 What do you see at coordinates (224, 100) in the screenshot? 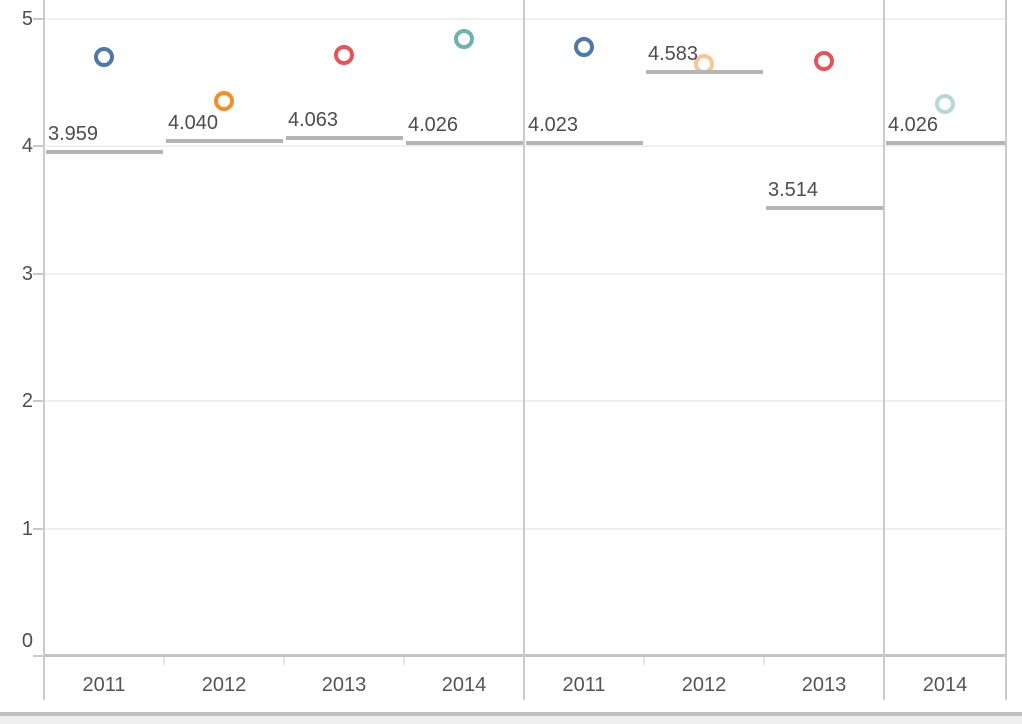
I see `circle-mark-orange` at bounding box center [224, 100].